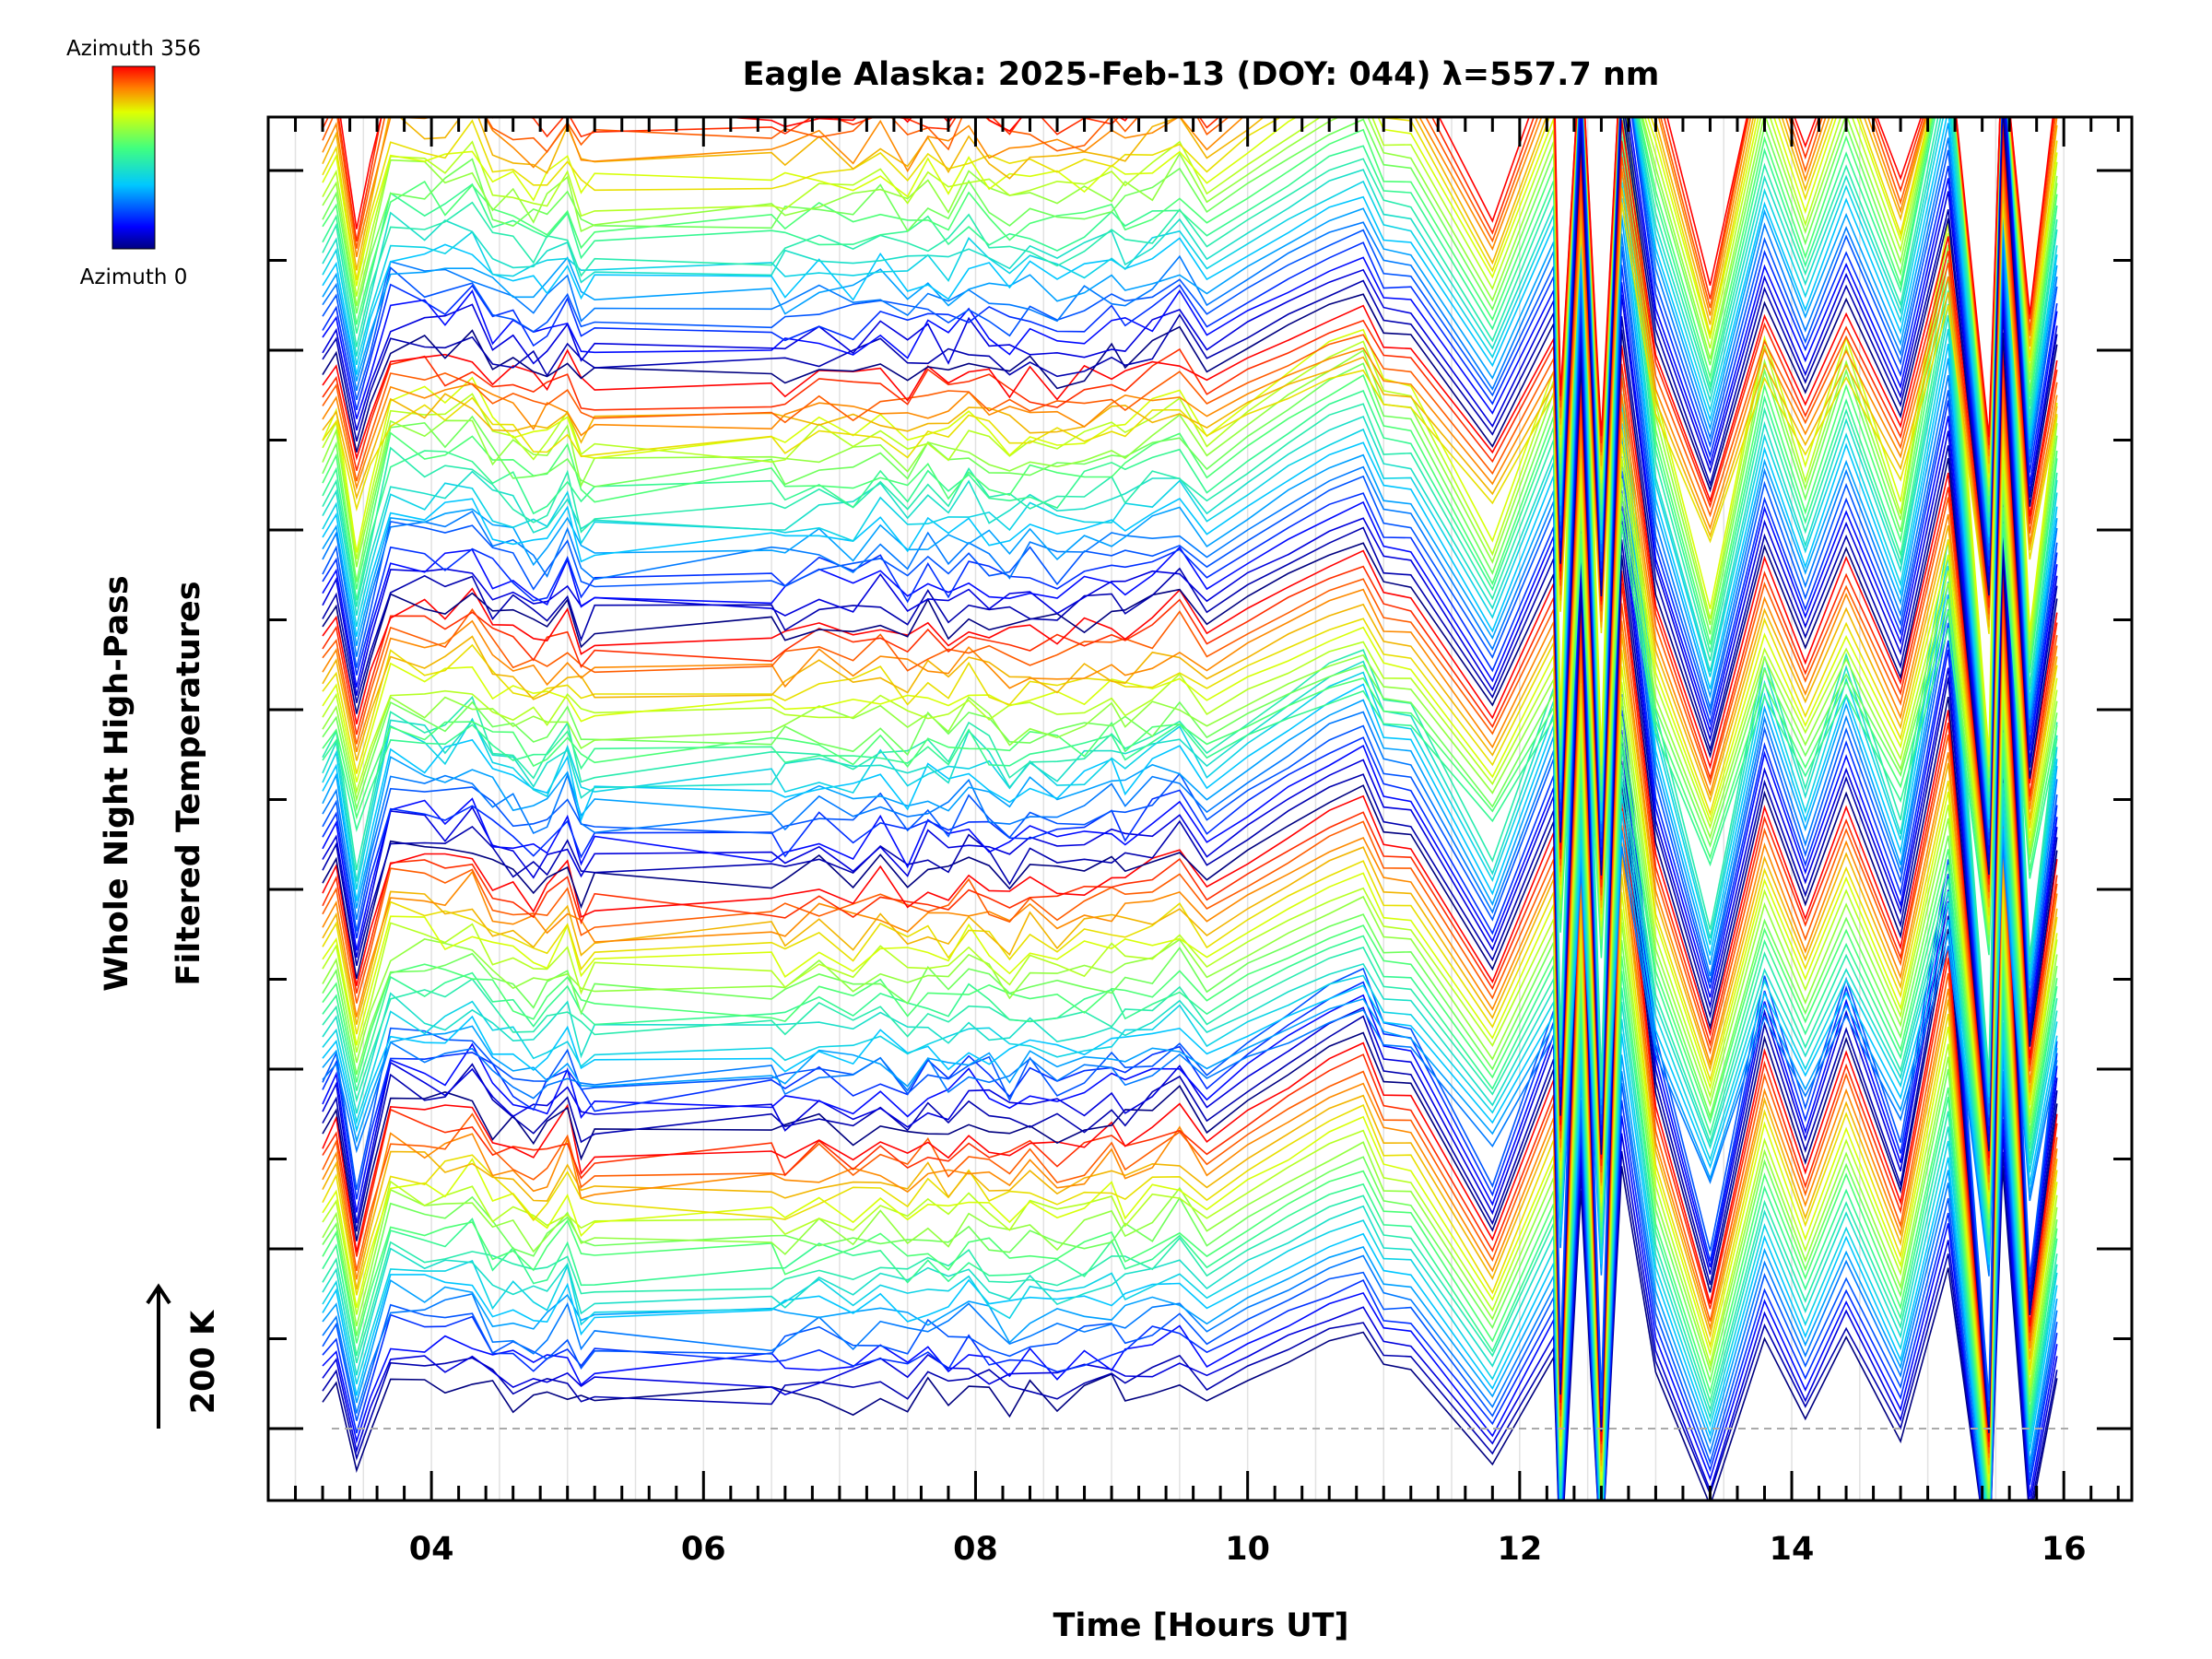  Describe the element at coordinates (134, 277) in the screenshot. I see `colorbar-bottom-label: Azimuth 0` at that location.